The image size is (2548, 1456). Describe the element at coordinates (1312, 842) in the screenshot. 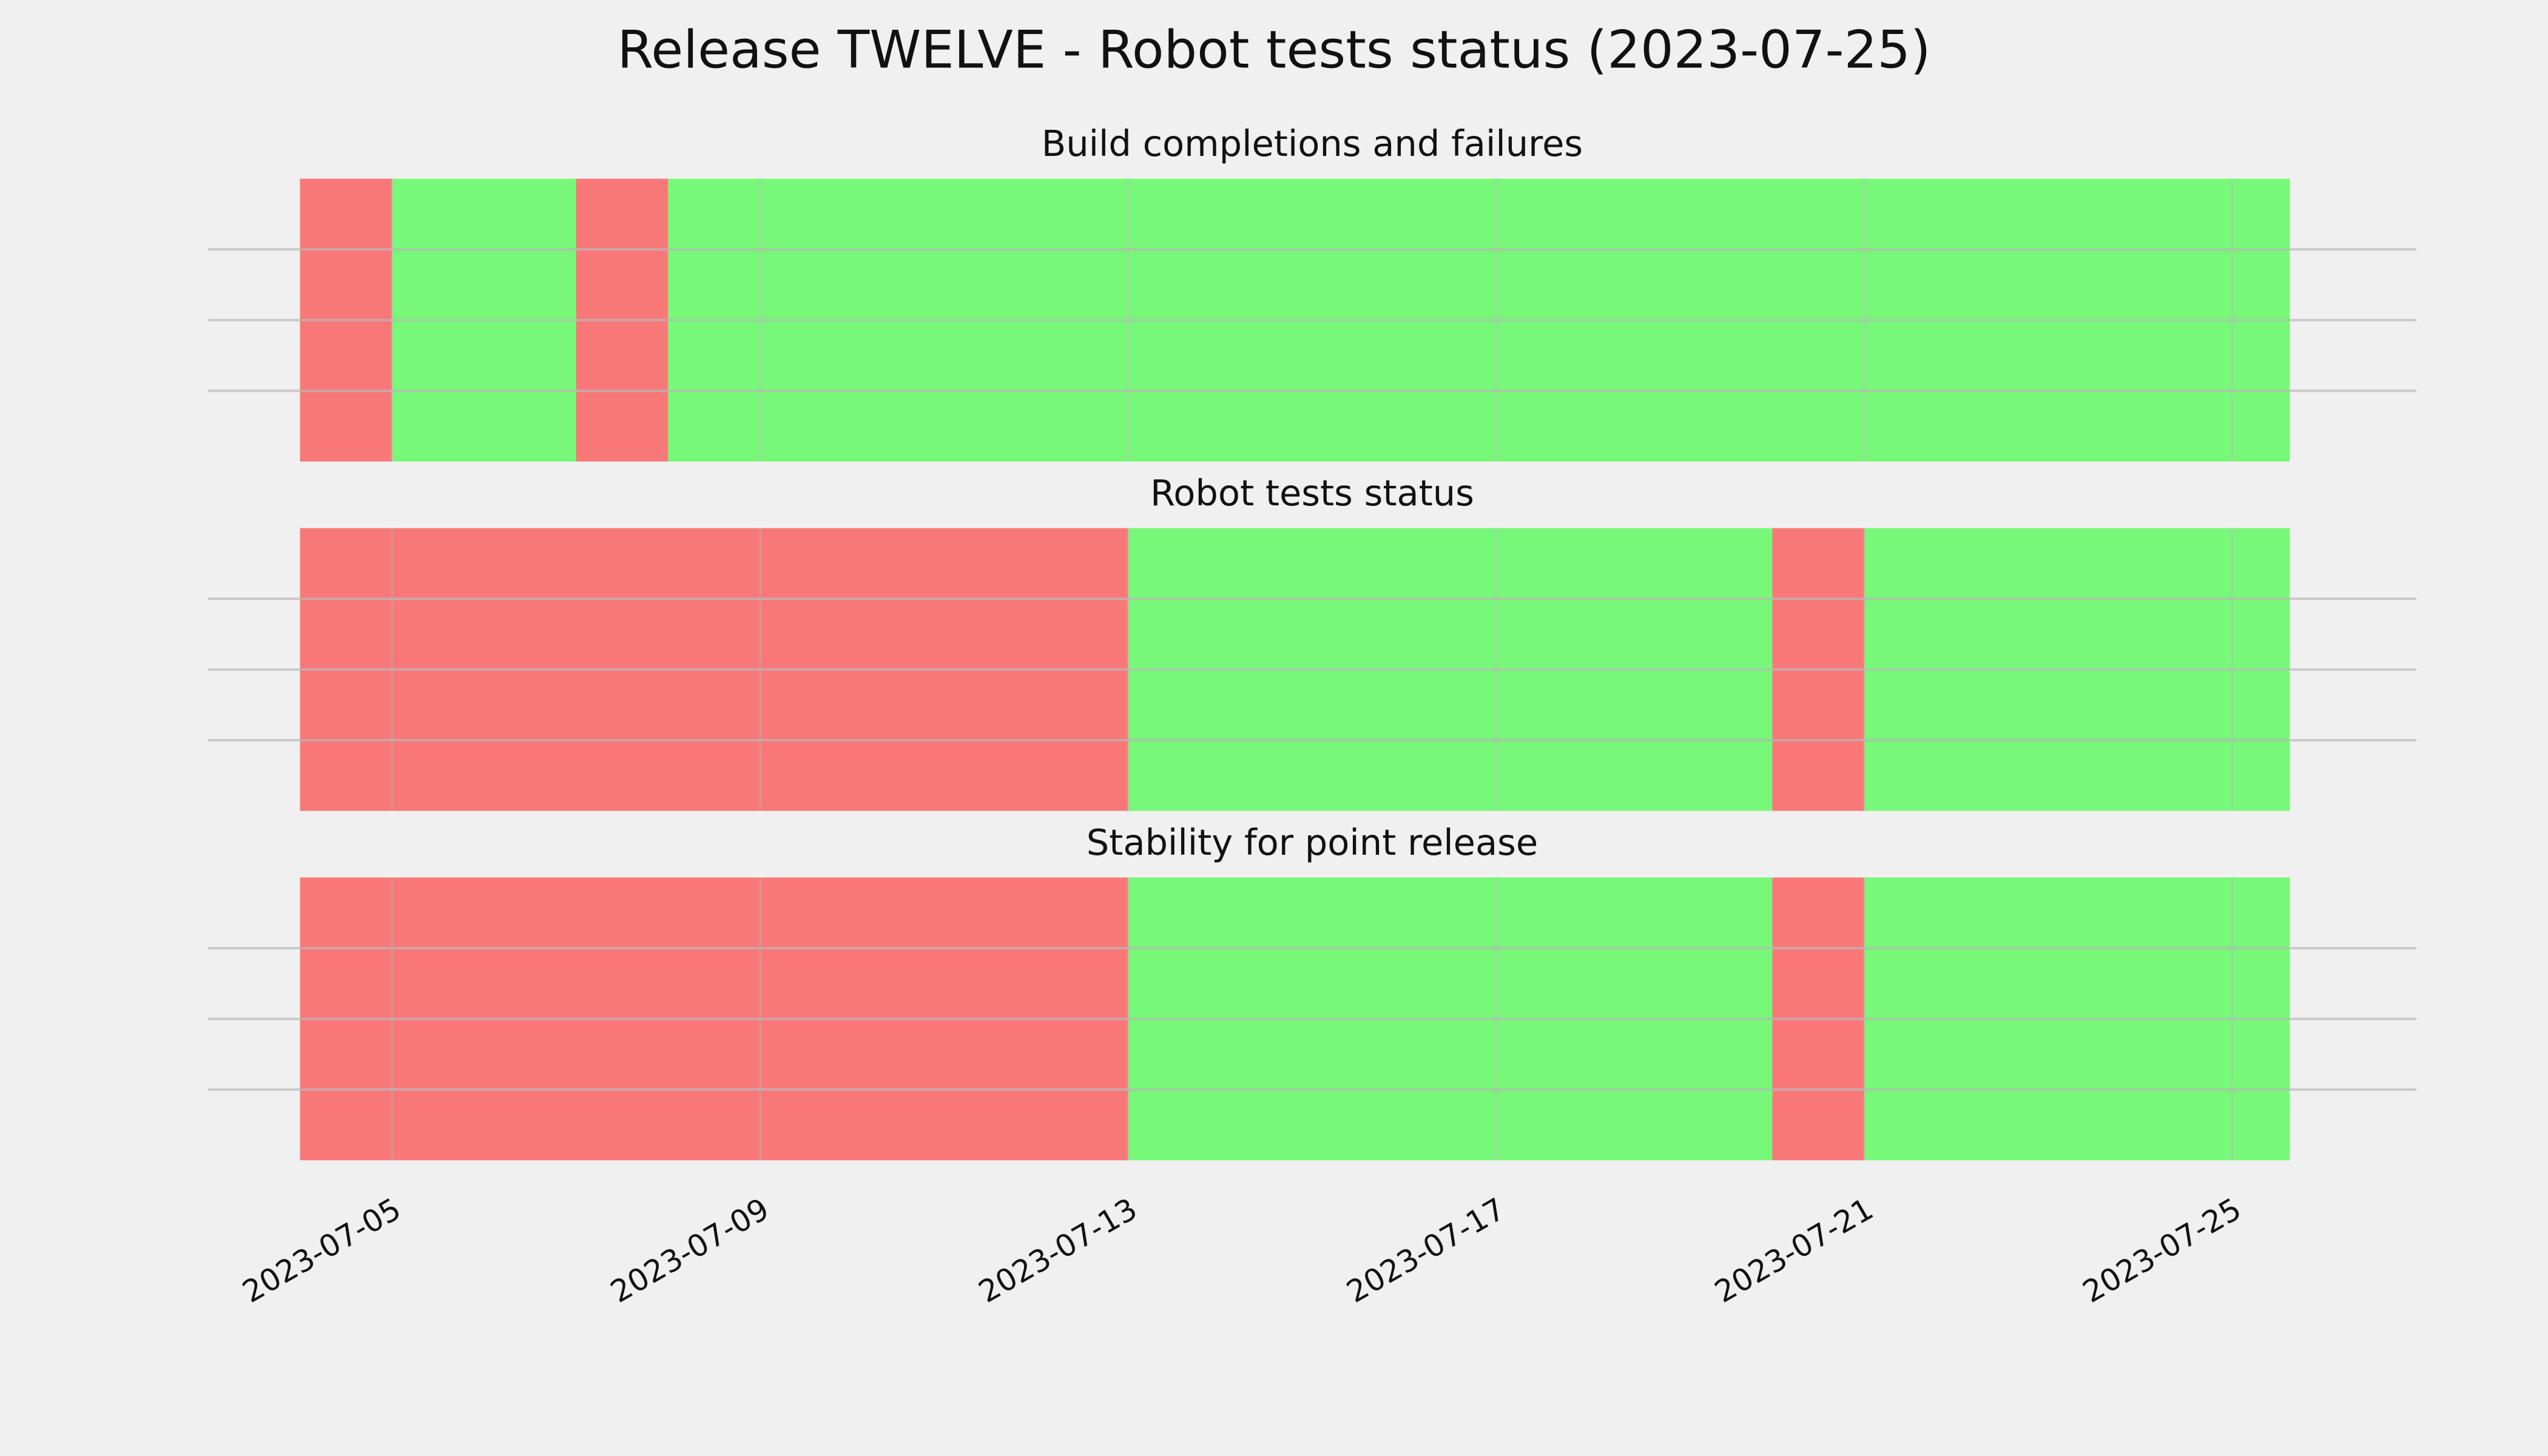

I see `subplot-title: Stability for point release` at that location.